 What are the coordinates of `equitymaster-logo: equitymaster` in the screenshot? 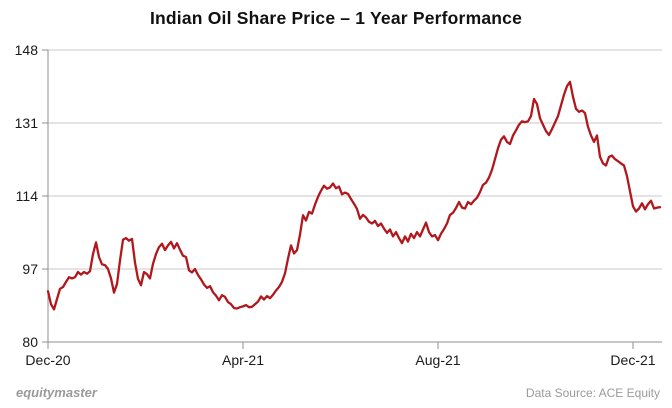 It's located at (56, 392).